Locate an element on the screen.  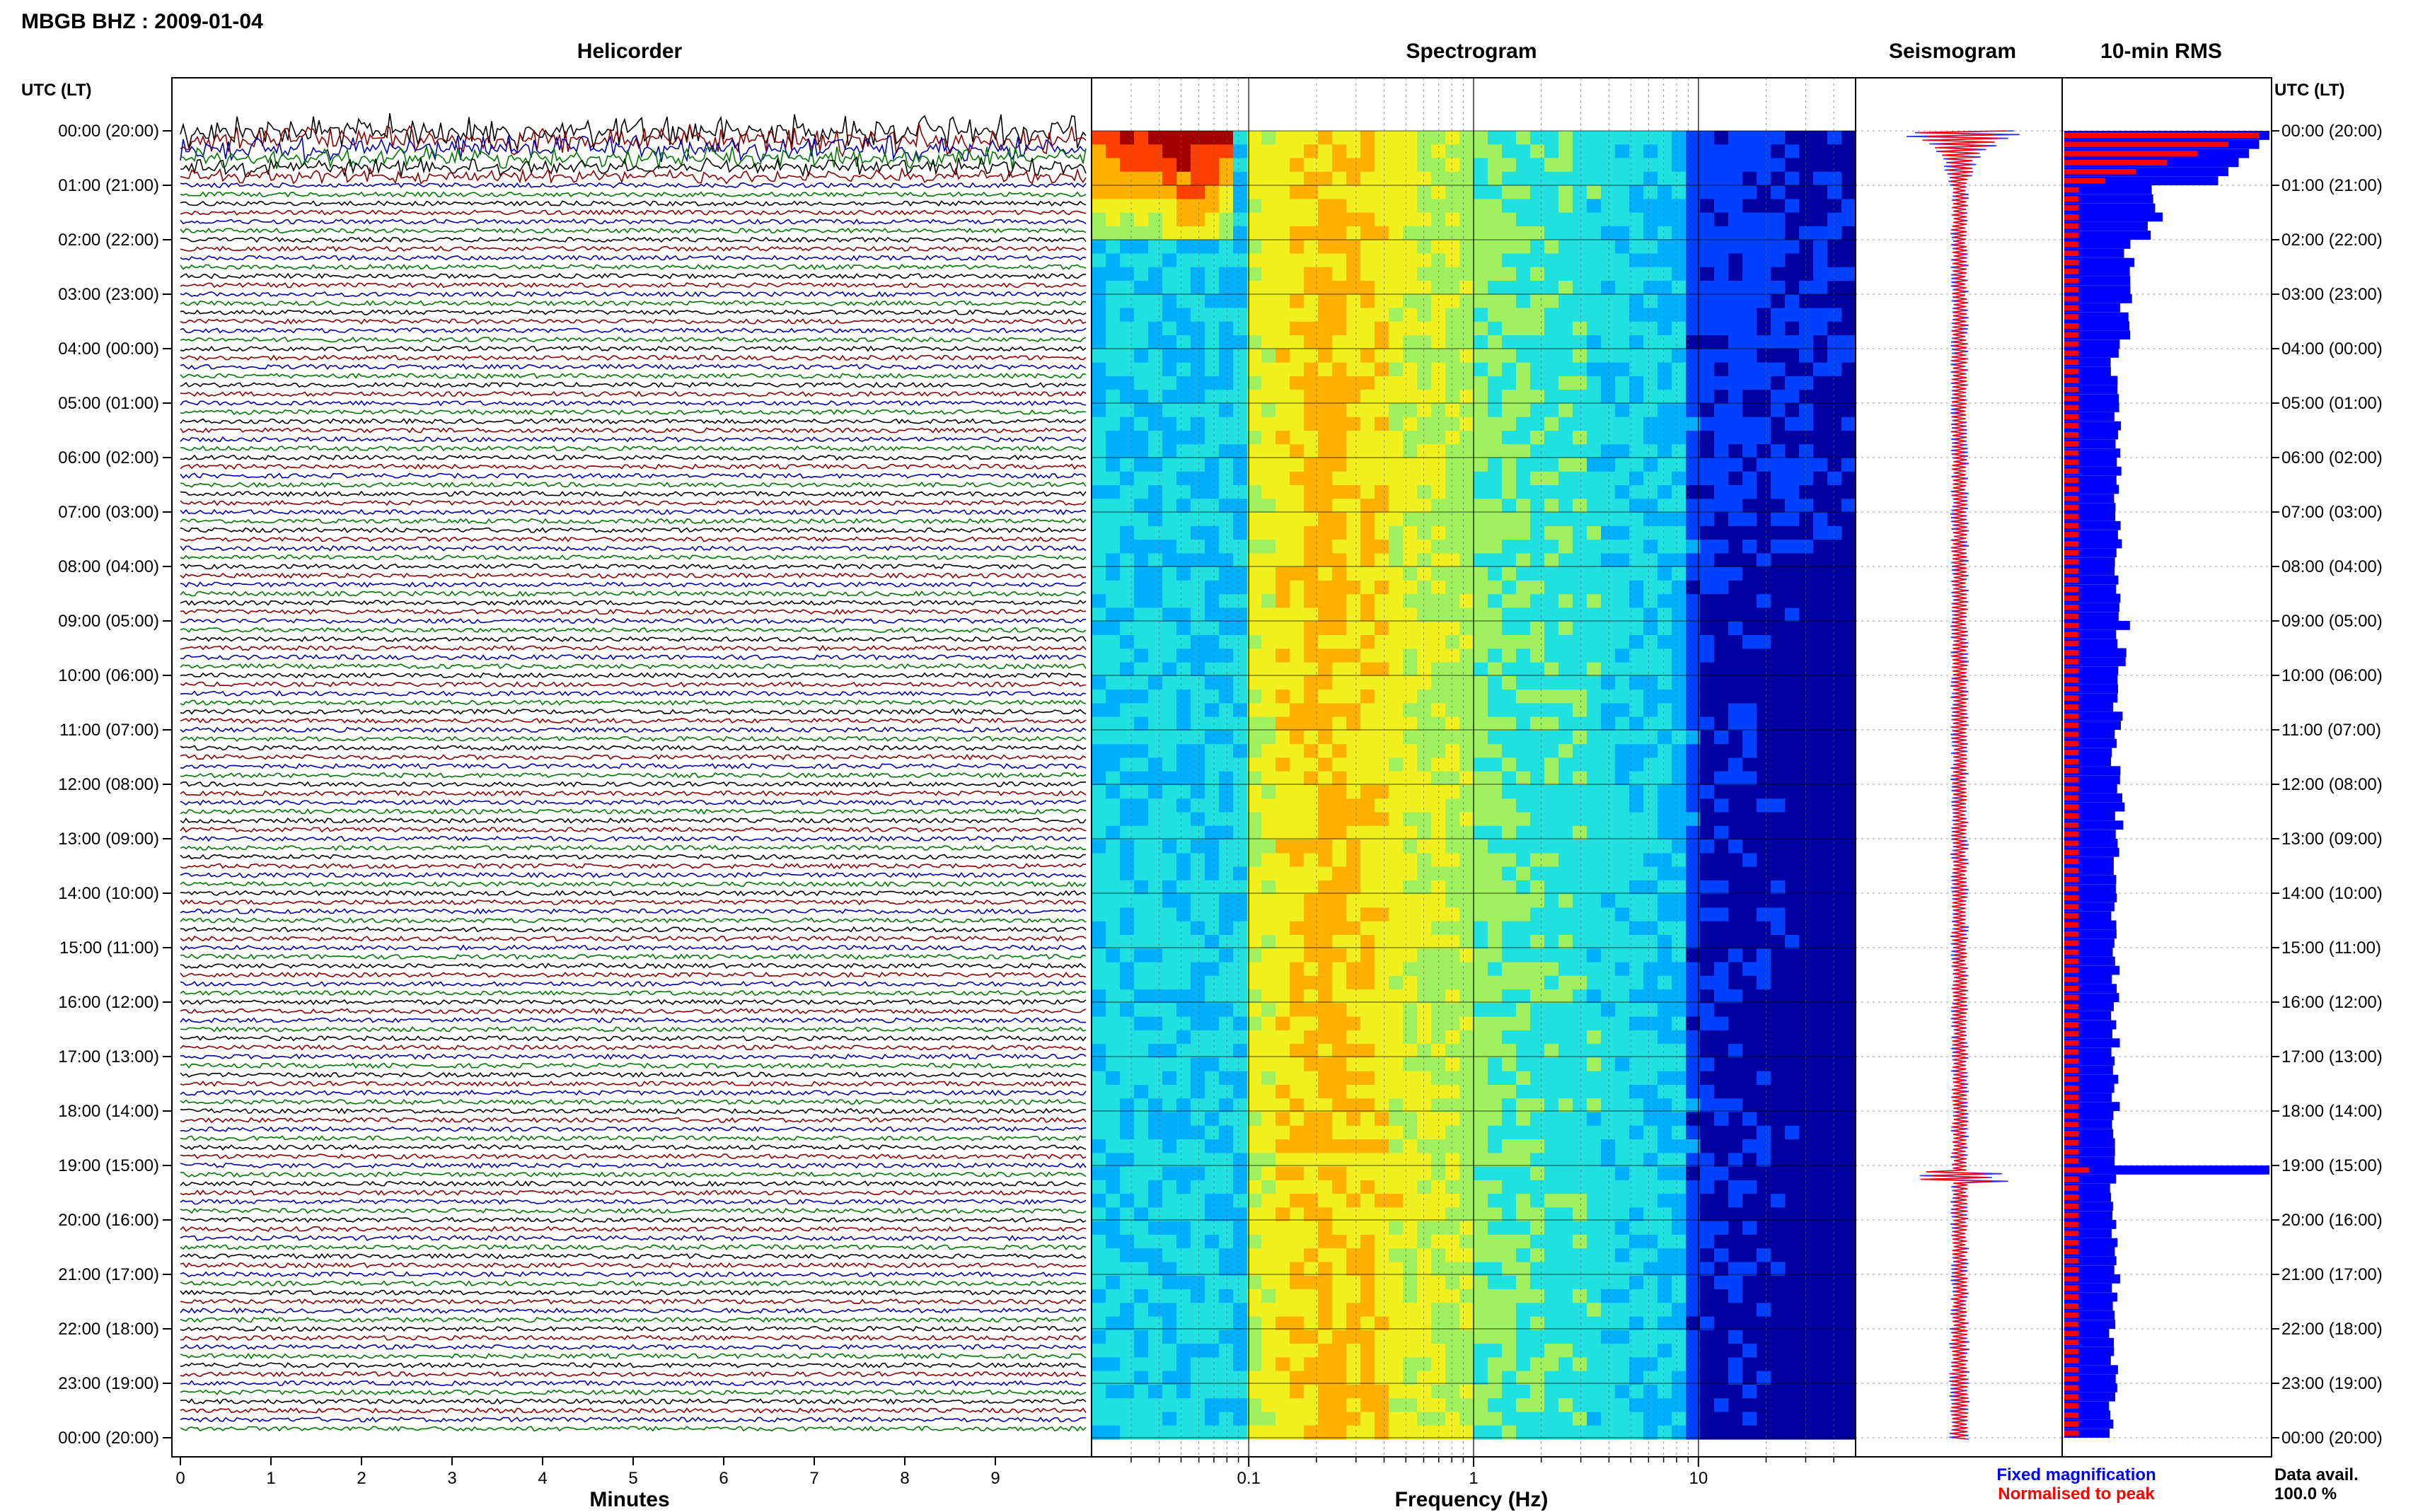
helicorder-x-tick-label: 9 is located at coordinates (995, 1478).